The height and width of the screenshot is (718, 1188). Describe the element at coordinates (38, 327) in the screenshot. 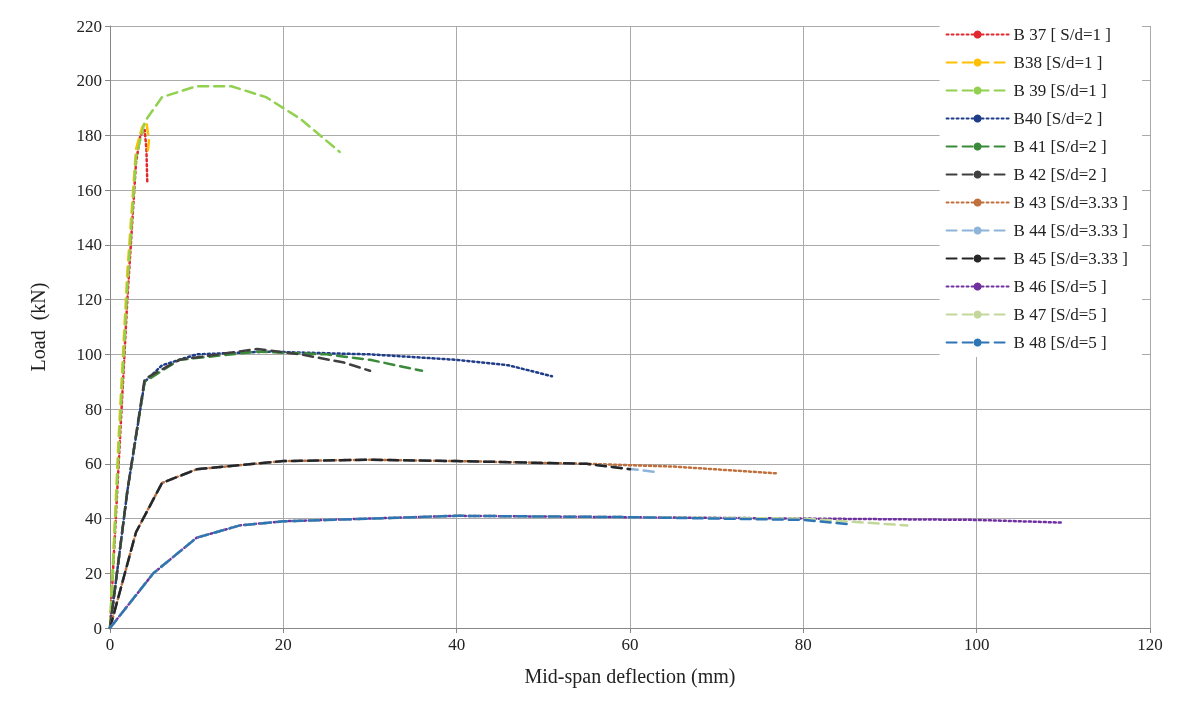

I see `y-axis-title: Load (kN)` at that location.